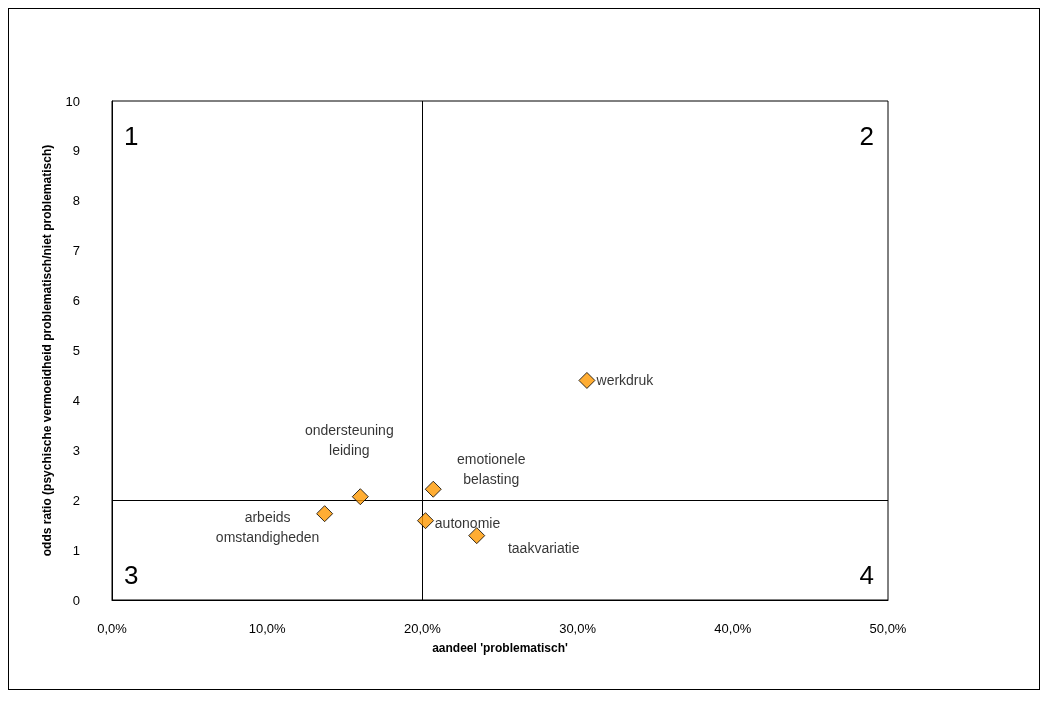 Image resolution: width=1052 pixels, height=704 pixels. I want to click on x-axis-title: aandeel 'problematisch', so click(500, 648).